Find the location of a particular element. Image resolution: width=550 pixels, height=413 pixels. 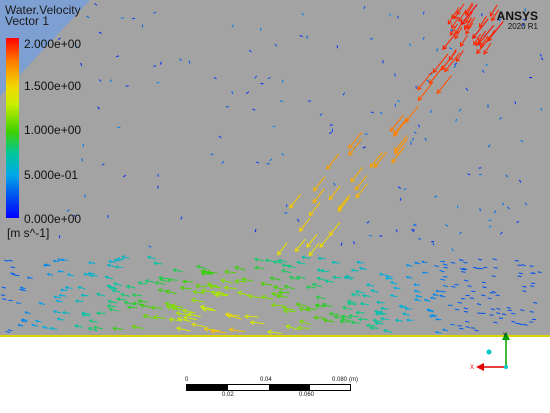

color-legend-bar is located at coordinates (12, 128).